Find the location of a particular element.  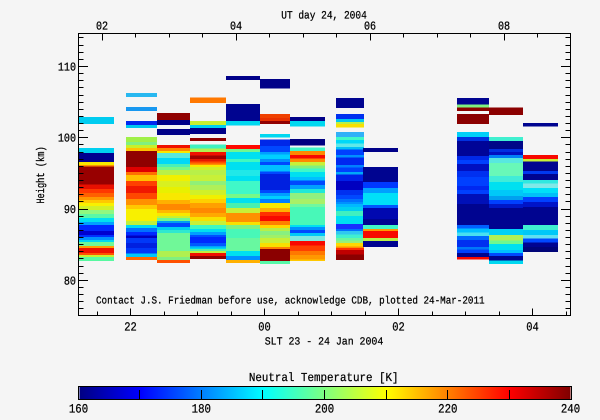

svg-text: Height (km) is located at coordinates (41, 174).